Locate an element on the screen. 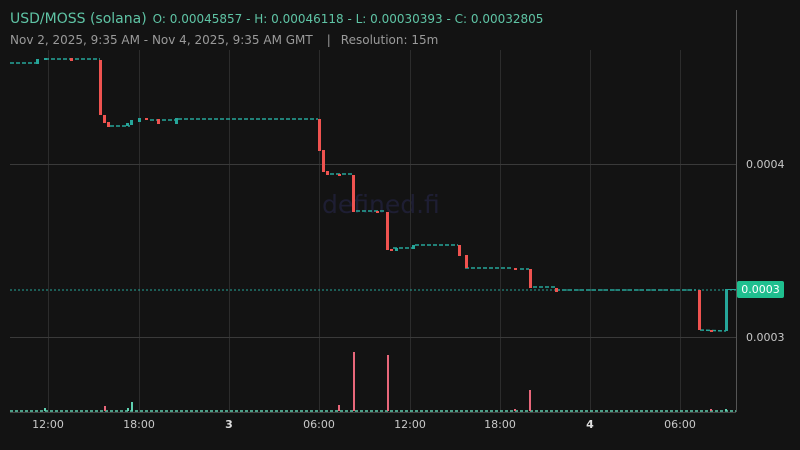 Image resolution: width=800 pixels, height=450 pixels. x-tick-label-day: 3 is located at coordinates (229, 424).